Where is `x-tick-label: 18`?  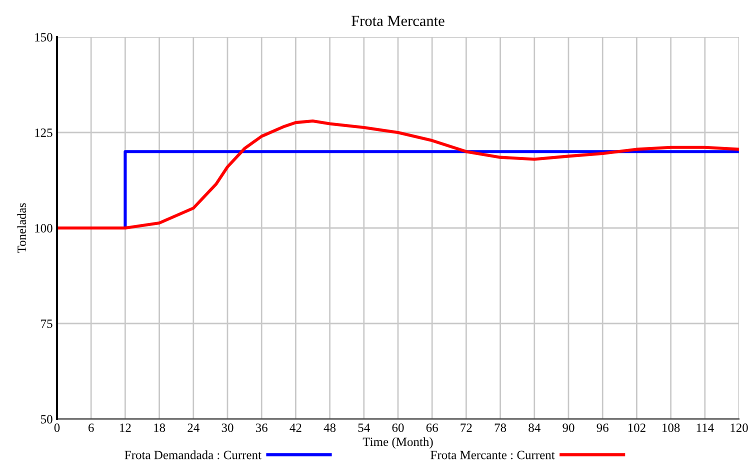
x-tick-label: 18 is located at coordinates (160, 428).